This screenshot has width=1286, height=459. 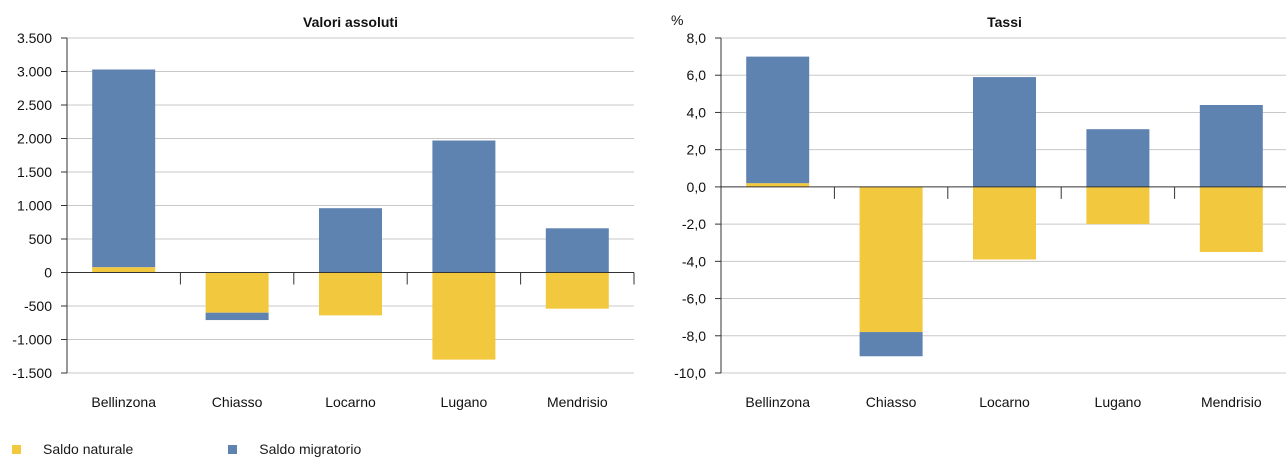 I want to click on rates-x-tick-label-chiasso: Chiasso, so click(x=891, y=402).